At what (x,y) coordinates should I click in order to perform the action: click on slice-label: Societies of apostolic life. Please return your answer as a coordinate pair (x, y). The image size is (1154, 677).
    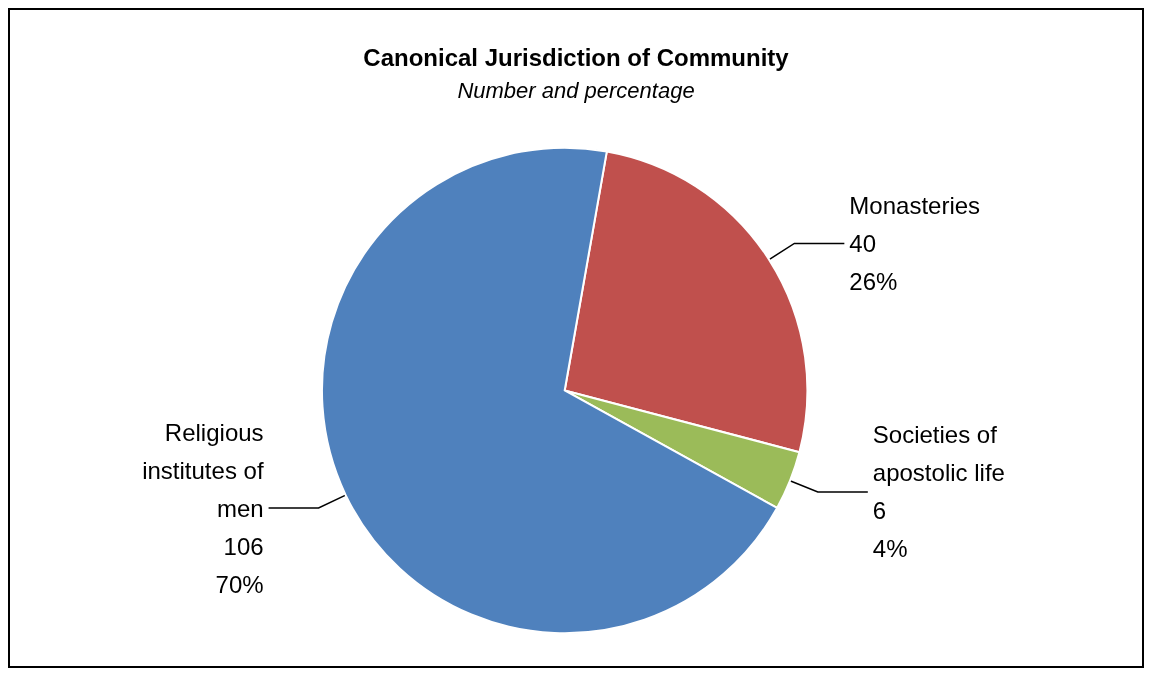
    Looking at the image, I should click on (938, 454).